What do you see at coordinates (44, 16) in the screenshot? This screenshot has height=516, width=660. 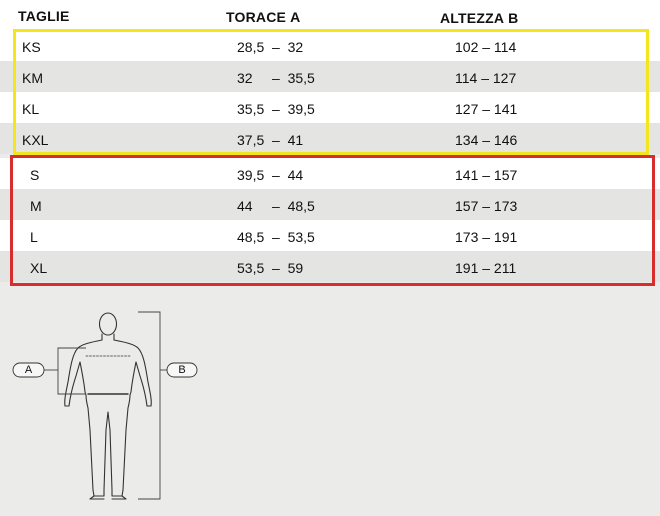 I see `header-size: TAGLIE` at bounding box center [44, 16].